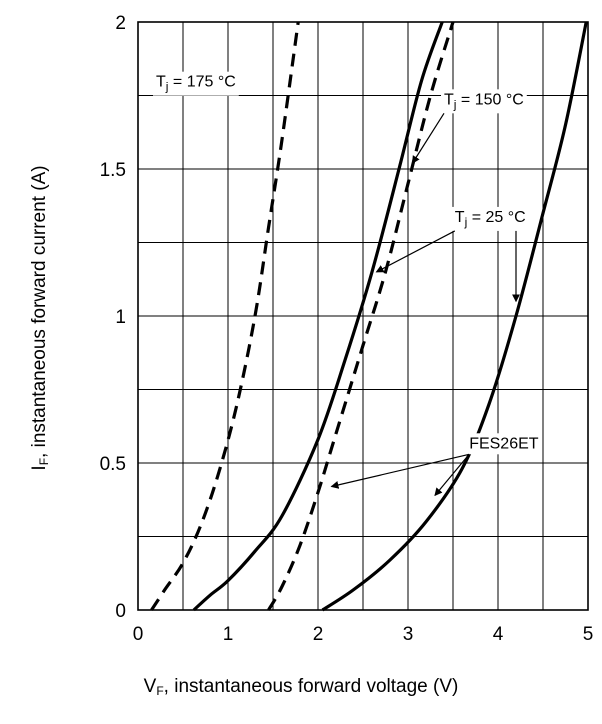 This screenshot has height=724, width=602. I want to click on annotation-label: Tj = 25 °C, so click(490, 219).